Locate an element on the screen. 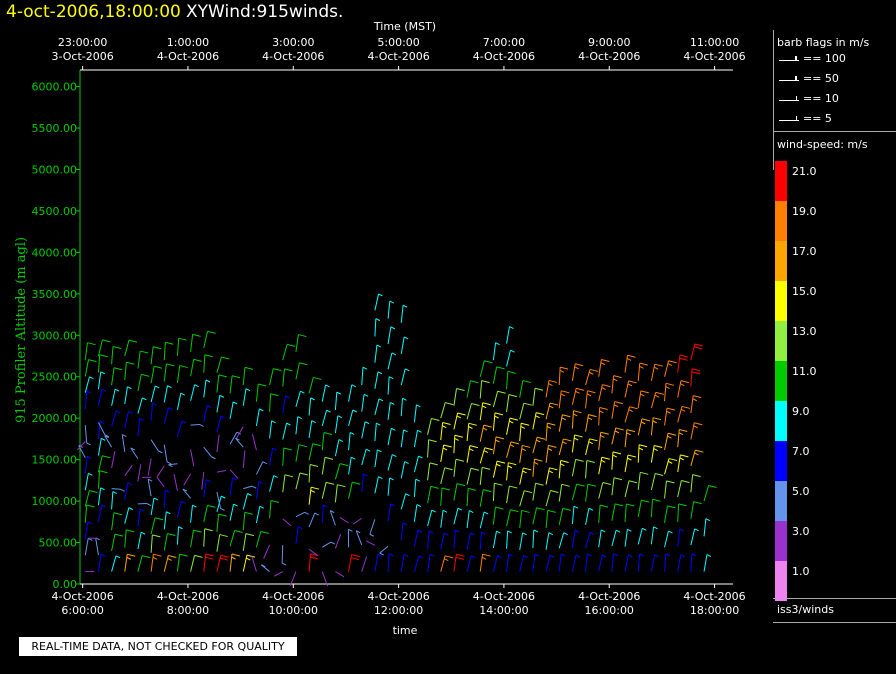 Image resolution: width=896 pixels, height=674 pixels. wind-speed-label: 15.0 is located at coordinates (804, 291).